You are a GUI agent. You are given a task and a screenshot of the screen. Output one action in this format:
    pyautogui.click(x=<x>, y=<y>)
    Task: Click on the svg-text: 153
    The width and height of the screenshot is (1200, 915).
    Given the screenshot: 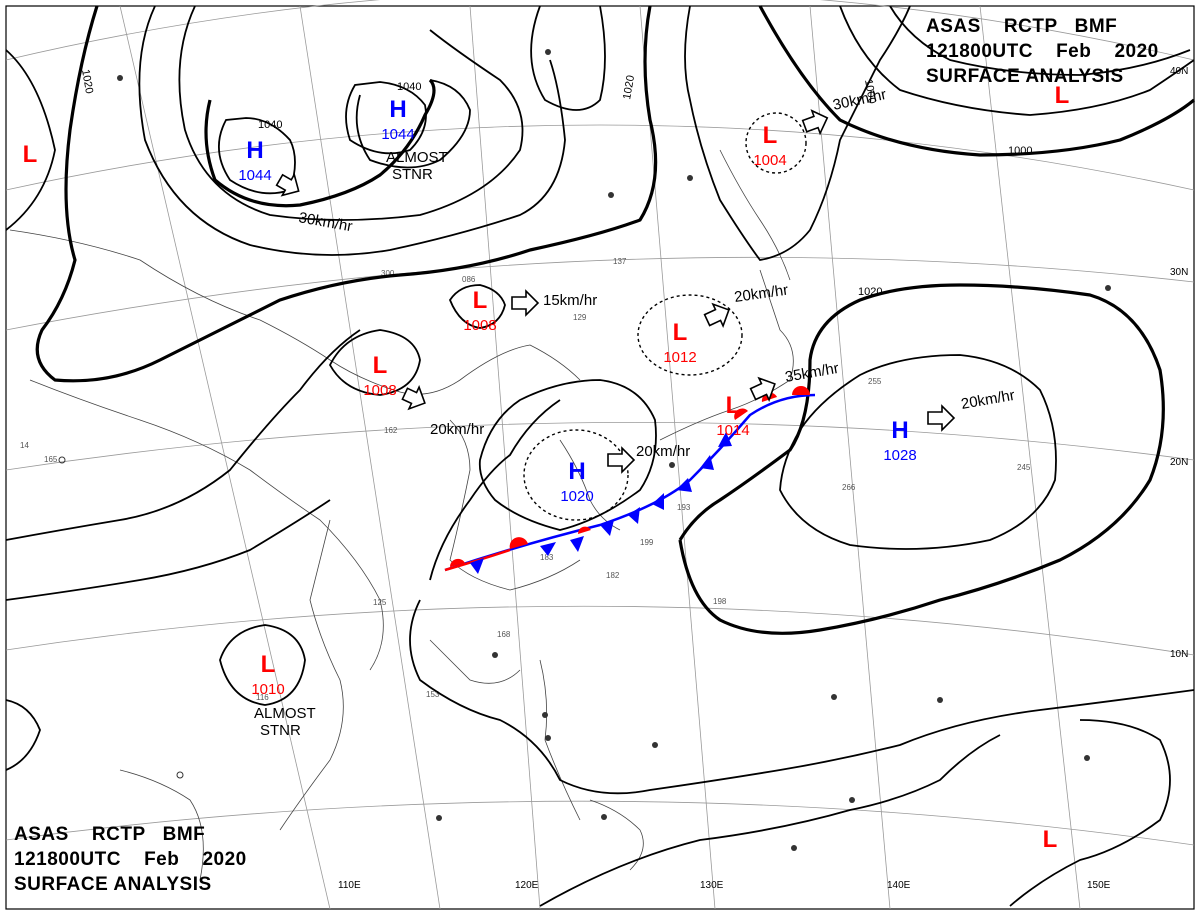 What is the action you would take?
    pyautogui.click(x=433, y=694)
    